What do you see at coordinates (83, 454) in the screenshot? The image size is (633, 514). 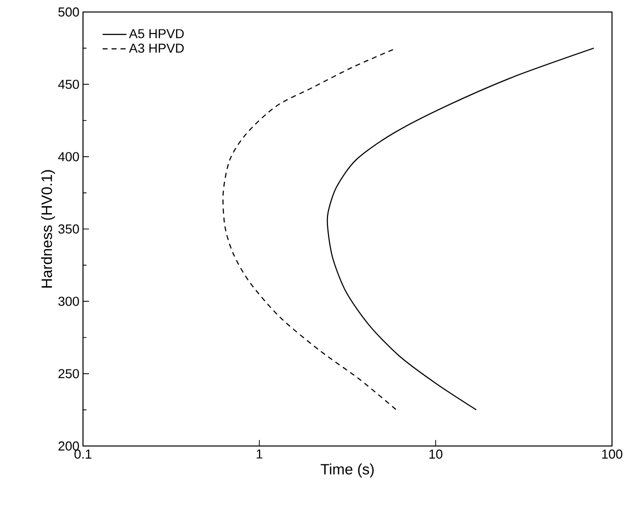 I see `x-tick-label: 0.1` at bounding box center [83, 454].